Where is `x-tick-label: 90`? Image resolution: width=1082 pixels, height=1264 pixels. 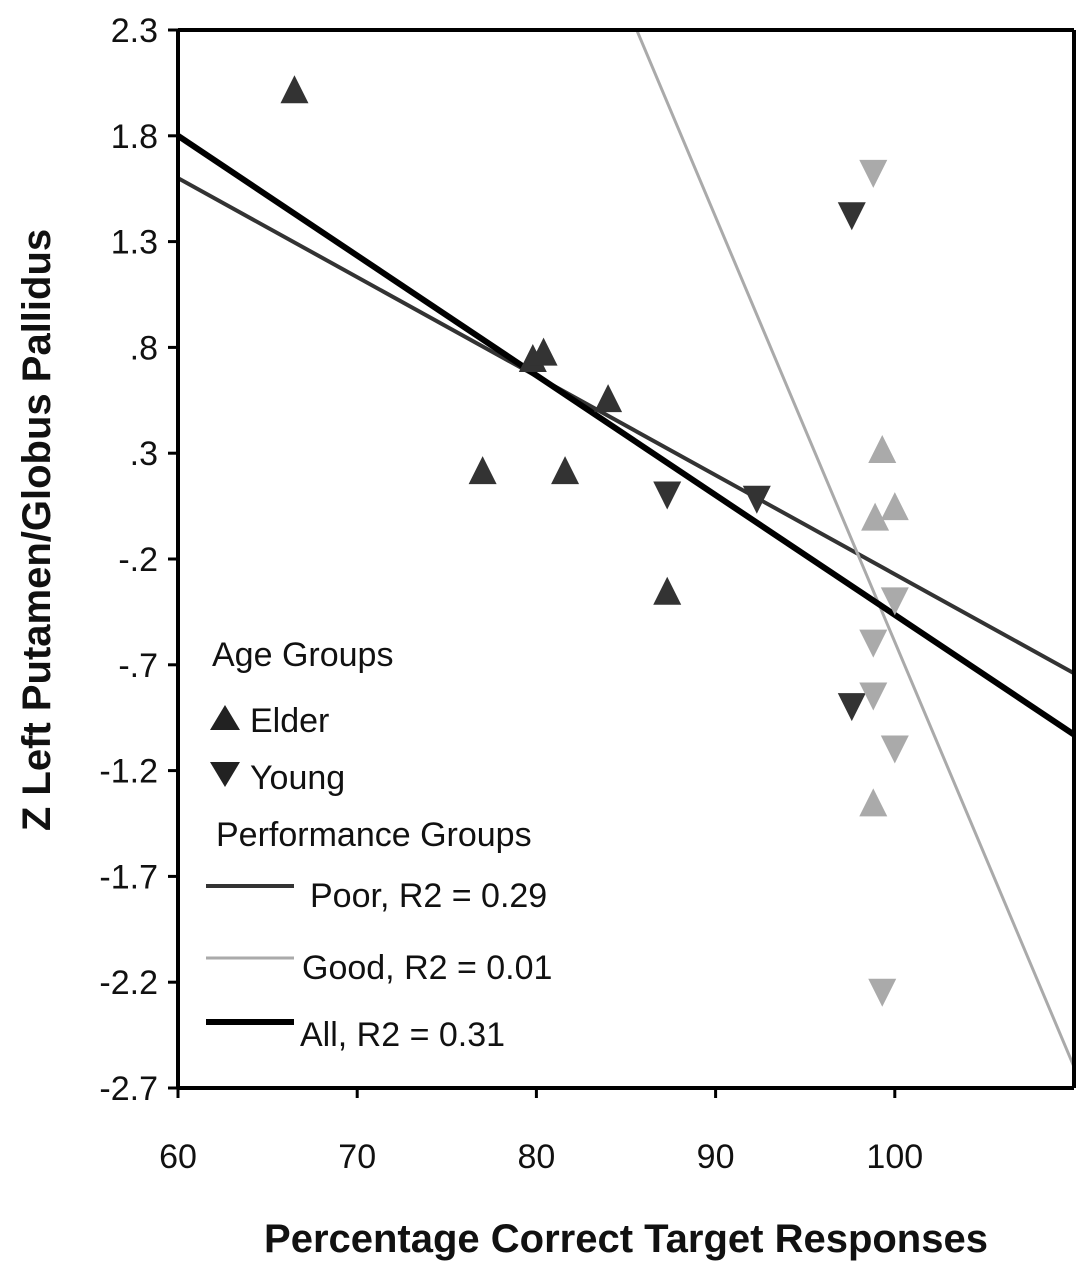
x-tick-label: 90 is located at coordinates (716, 1157).